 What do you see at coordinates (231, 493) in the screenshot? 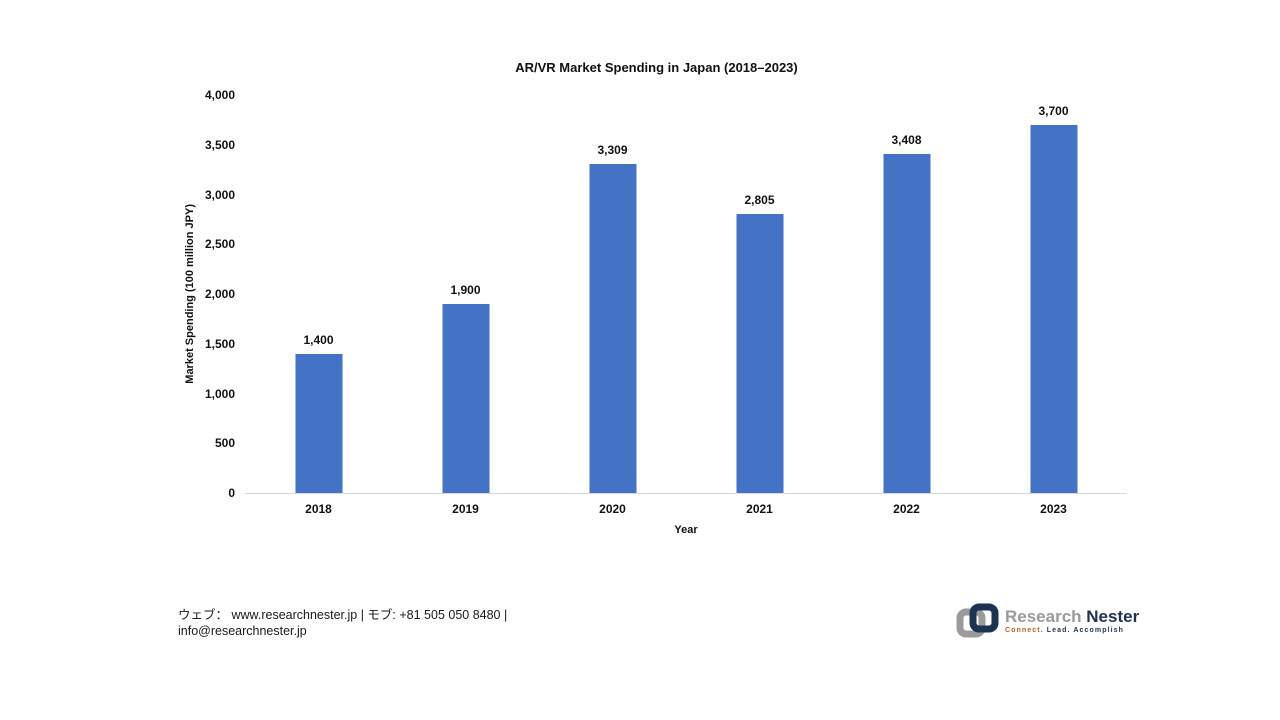
I see `y-tick-label: 0` at bounding box center [231, 493].